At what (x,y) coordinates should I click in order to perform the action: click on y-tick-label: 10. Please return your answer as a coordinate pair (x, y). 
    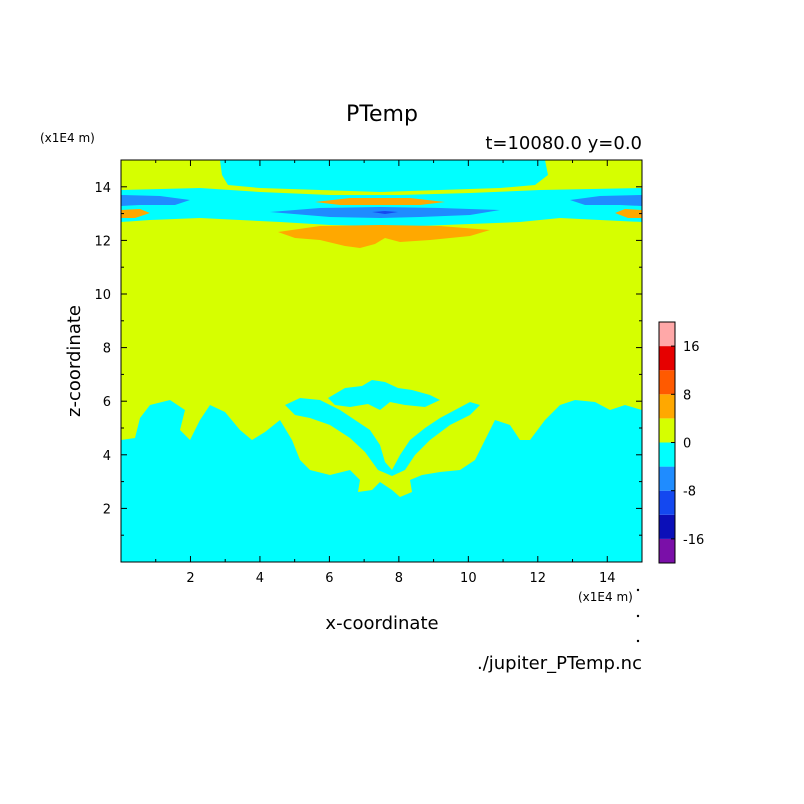
    Looking at the image, I should click on (102, 295).